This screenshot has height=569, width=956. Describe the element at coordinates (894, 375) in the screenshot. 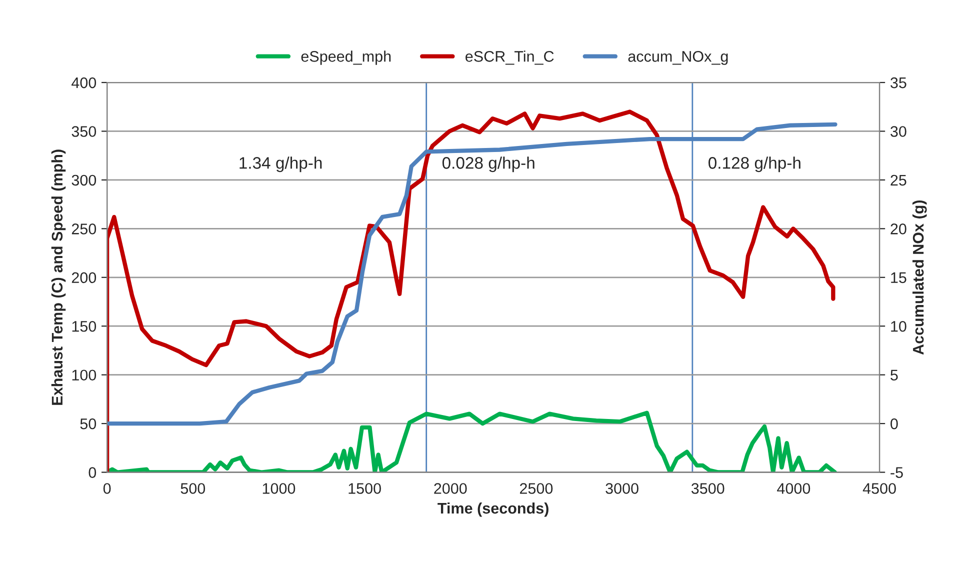

I see `y2-tick-label: 5` at that location.